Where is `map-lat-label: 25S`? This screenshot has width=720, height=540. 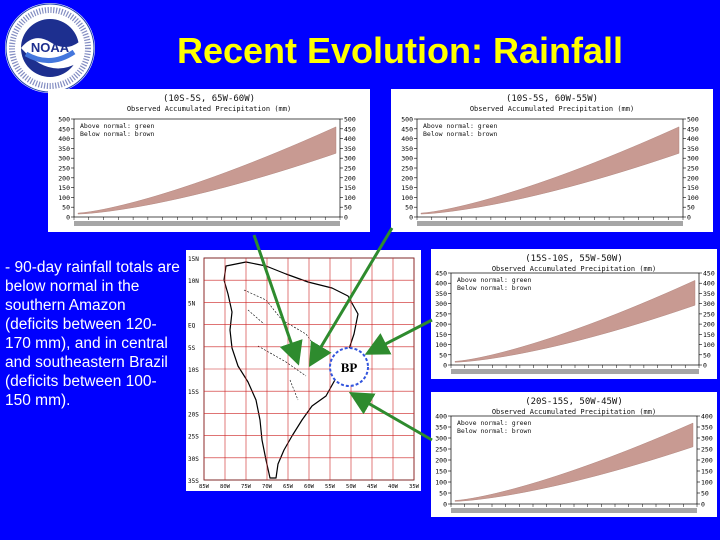
map-lat-label: 25S is located at coordinates (193, 437).